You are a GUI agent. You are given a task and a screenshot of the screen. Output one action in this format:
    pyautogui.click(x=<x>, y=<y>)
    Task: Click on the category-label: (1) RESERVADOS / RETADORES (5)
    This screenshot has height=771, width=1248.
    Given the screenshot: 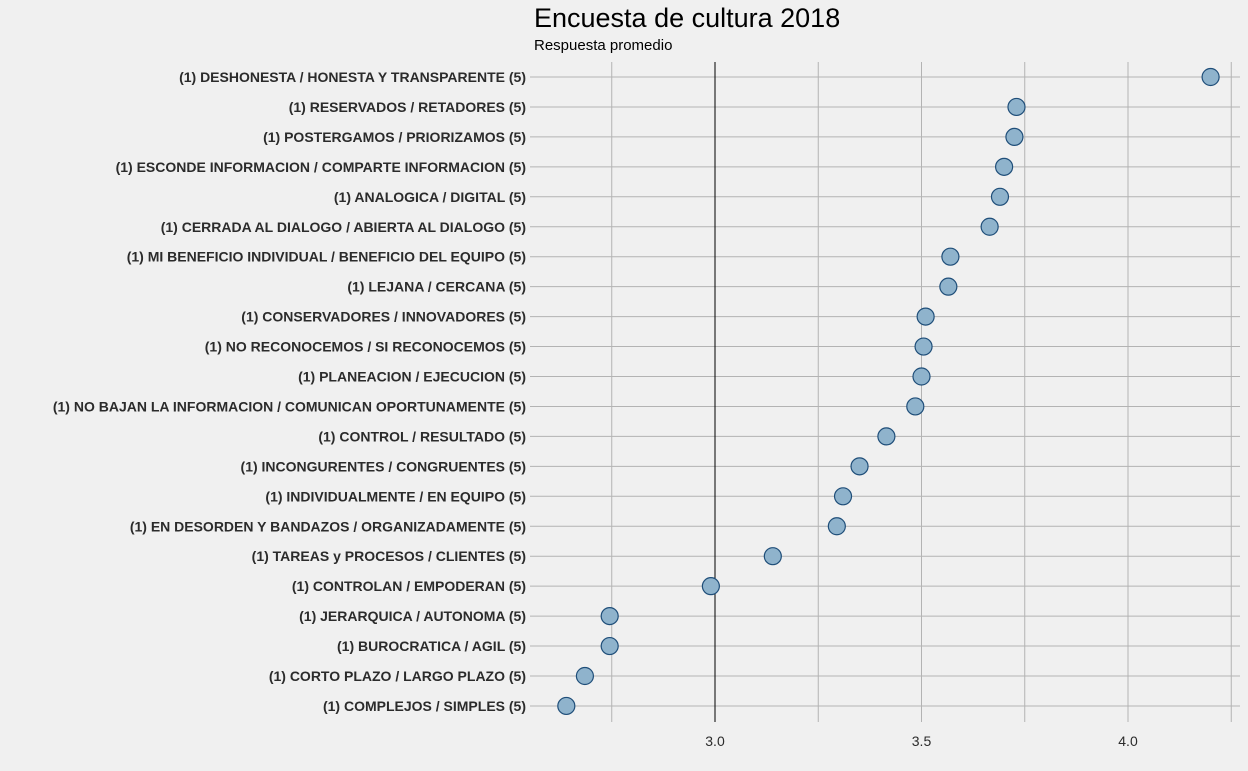 What is the action you would take?
    pyautogui.click(x=407, y=107)
    